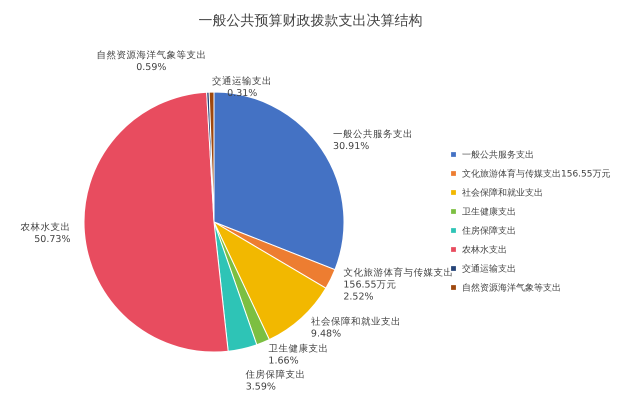 The image size is (621, 398). What do you see at coordinates (326, 334) in the screenshot?
I see `data-label: 9.48%` at bounding box center [326, 334].